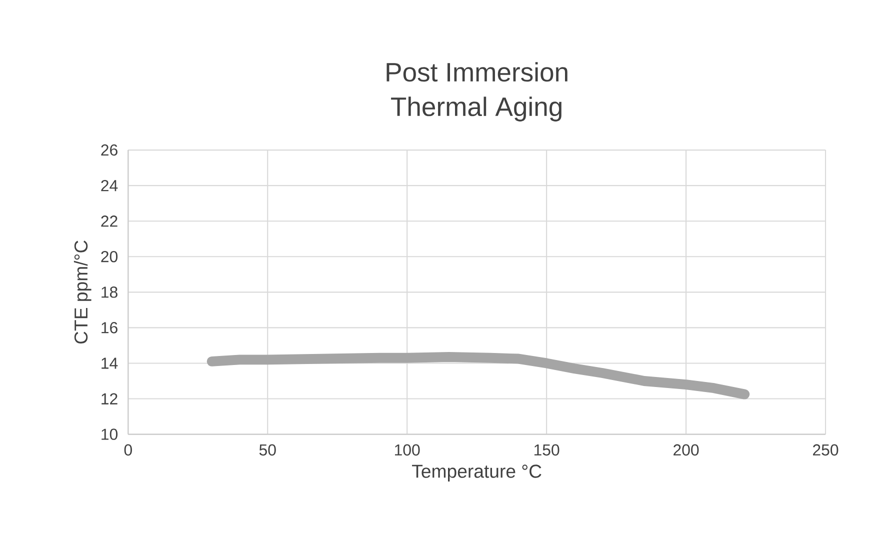 The image size is (872, 547). What do you see at coordinates (477, 473) in the screenshot?
I see `x-axis-title: Temperature °C` at bounding box center [477, 473].